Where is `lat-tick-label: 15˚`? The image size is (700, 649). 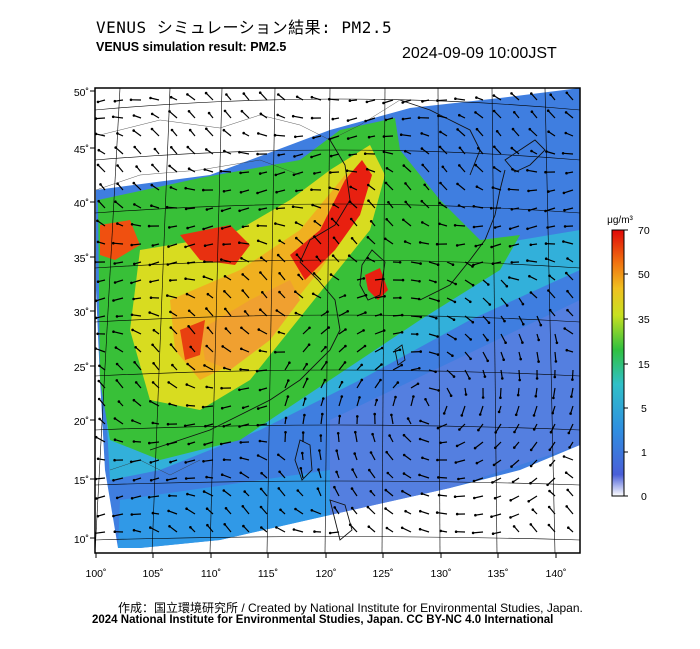 lat-tick-label: 15˚ is located at coordinates (81, 481).